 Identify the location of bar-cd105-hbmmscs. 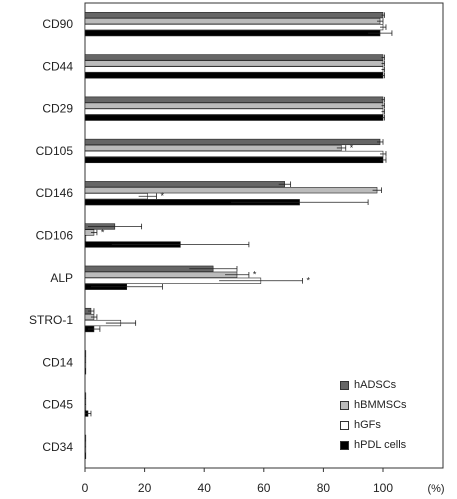
(213, 148).